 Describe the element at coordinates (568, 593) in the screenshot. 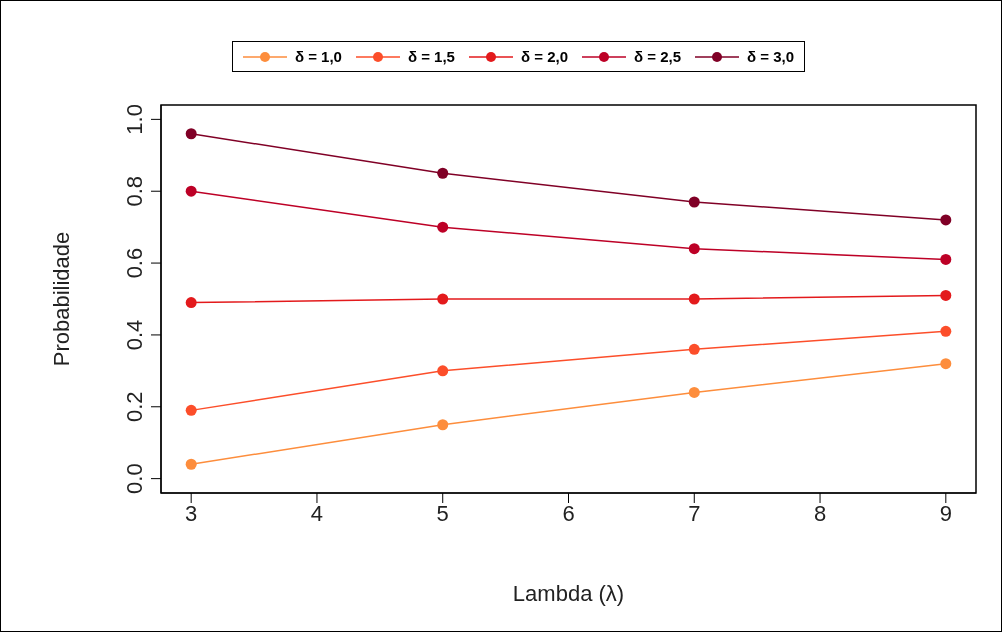

I see `x-axis-title: Lambda (λ)` at that location.